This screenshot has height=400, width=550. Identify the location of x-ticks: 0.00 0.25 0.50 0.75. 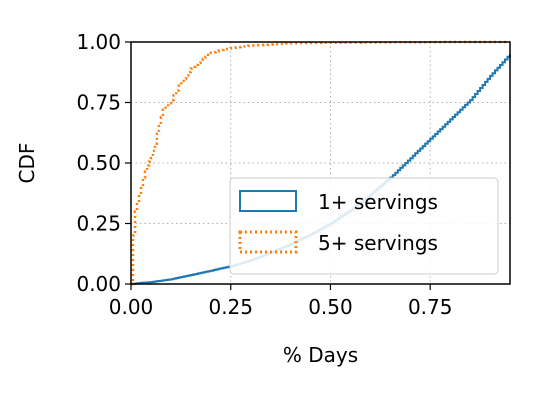
(281, 301).